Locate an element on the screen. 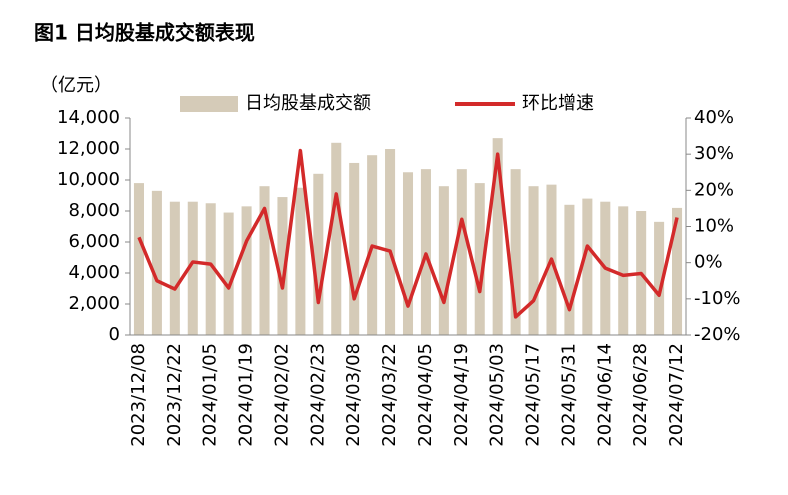  chart-title: 图1 日均股基成交额表现 is located at coordinates (144, 33).